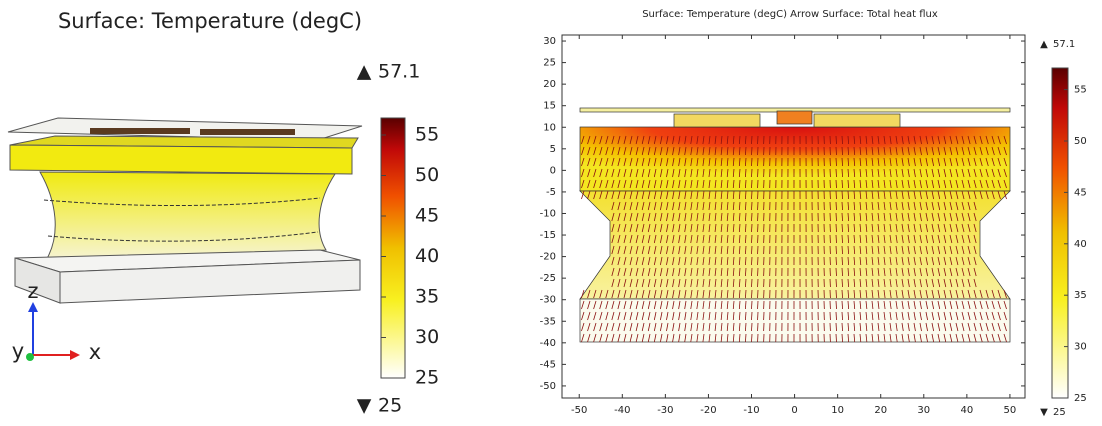 Image resolution: width=1102 pixels, height=426 pixels. Describe the element at coordinates (427, 378) in the screenshot. I see `colorbar-tick-label: 25` at that location.